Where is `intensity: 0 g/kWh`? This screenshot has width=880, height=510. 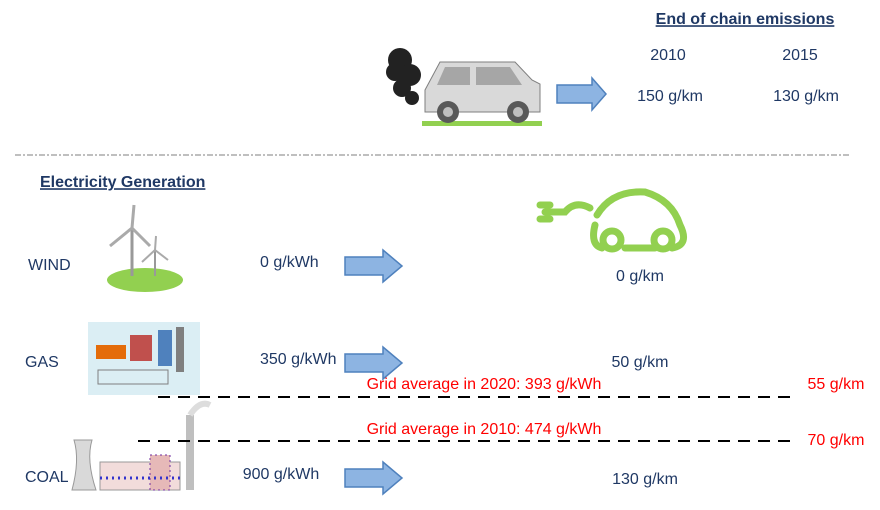
intensity: 0 g/kWh is located at coordinates (289, 262).